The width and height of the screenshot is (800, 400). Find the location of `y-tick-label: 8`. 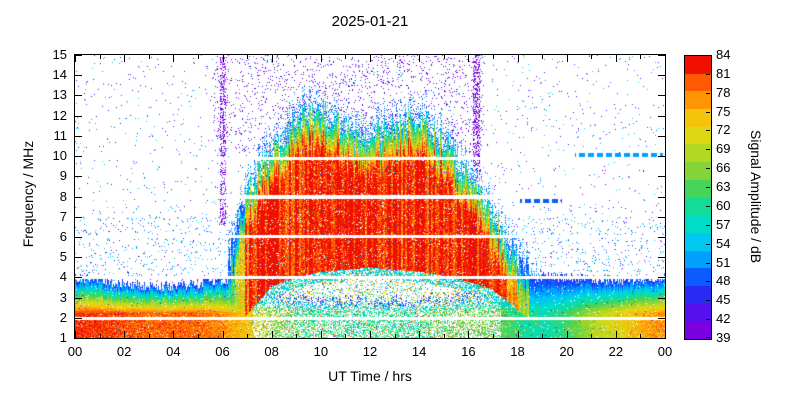

y-tick-label: 8 is located at coordinates (63, 196).